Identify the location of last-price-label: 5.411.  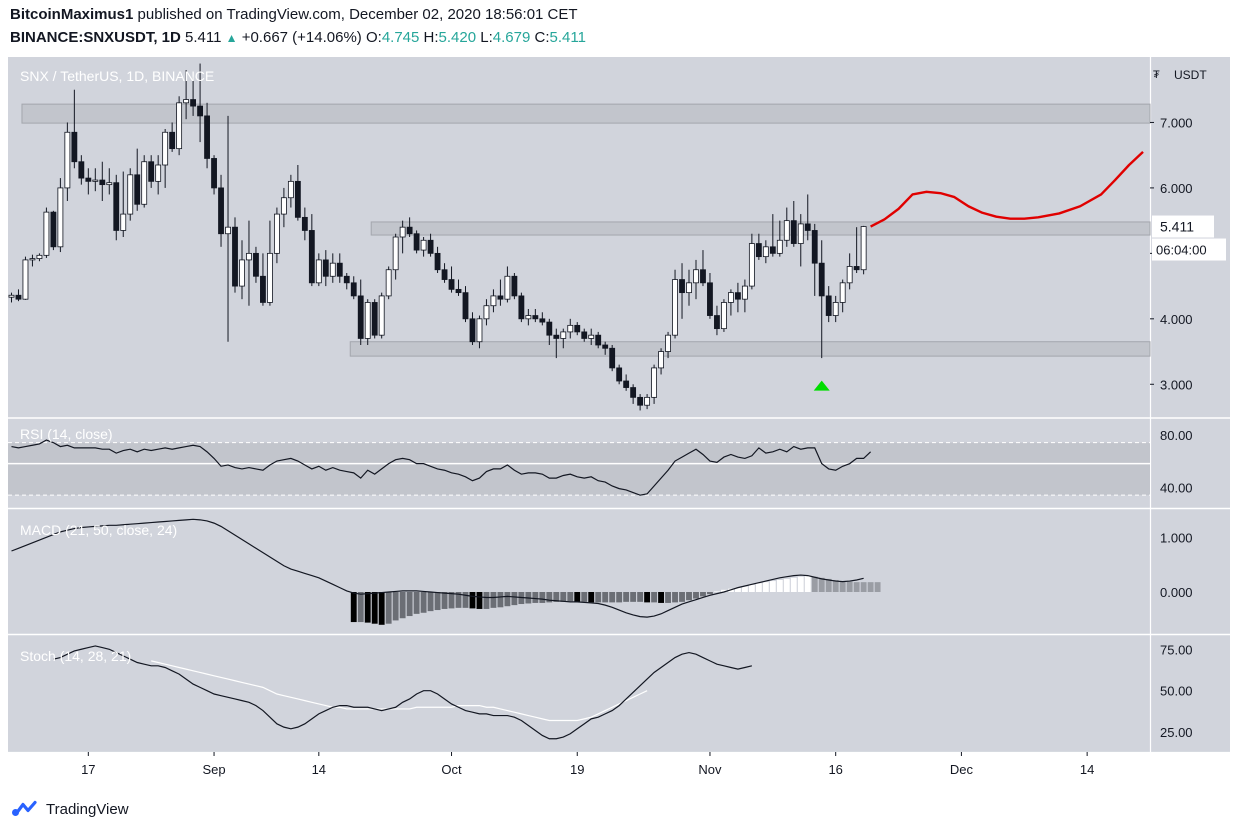
(1177, 227).